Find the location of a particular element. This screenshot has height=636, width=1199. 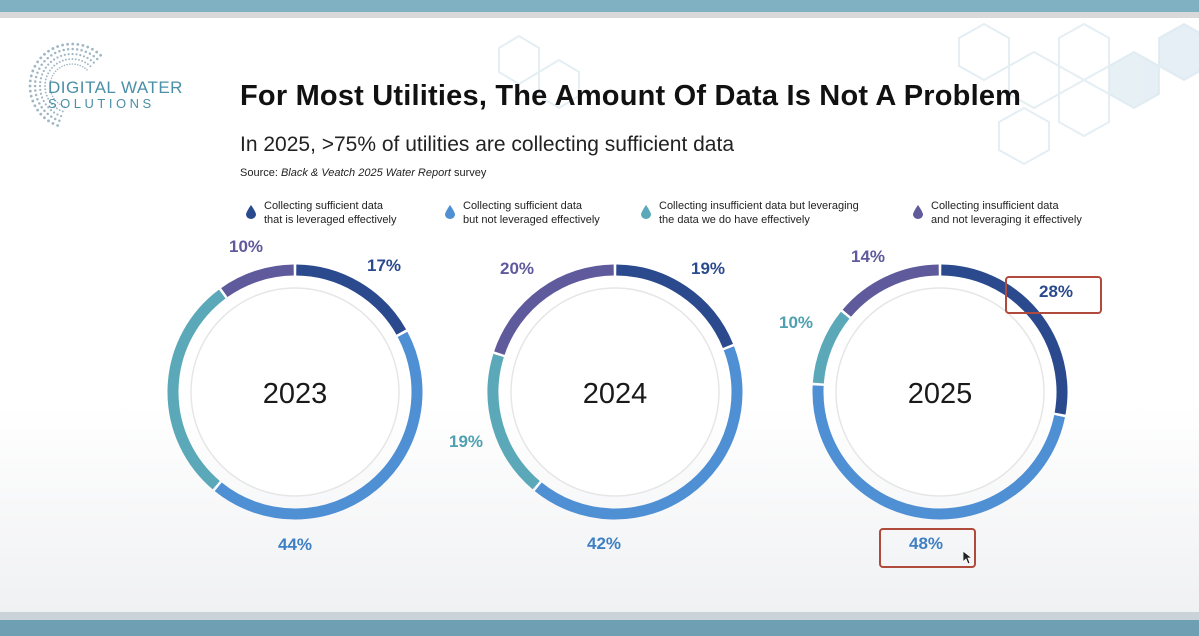

source-prefix: Source: is located at coordinates (260, 173).